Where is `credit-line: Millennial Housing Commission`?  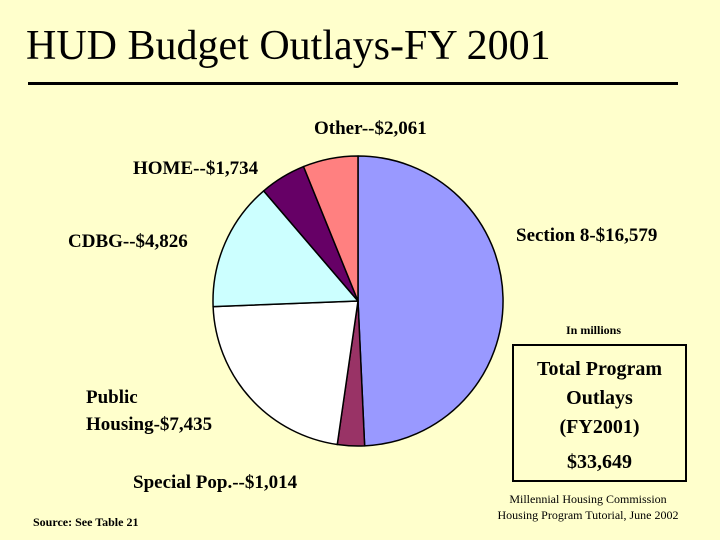 credit-line: Millennial Housing Commission is located at coordinates (588, 499).